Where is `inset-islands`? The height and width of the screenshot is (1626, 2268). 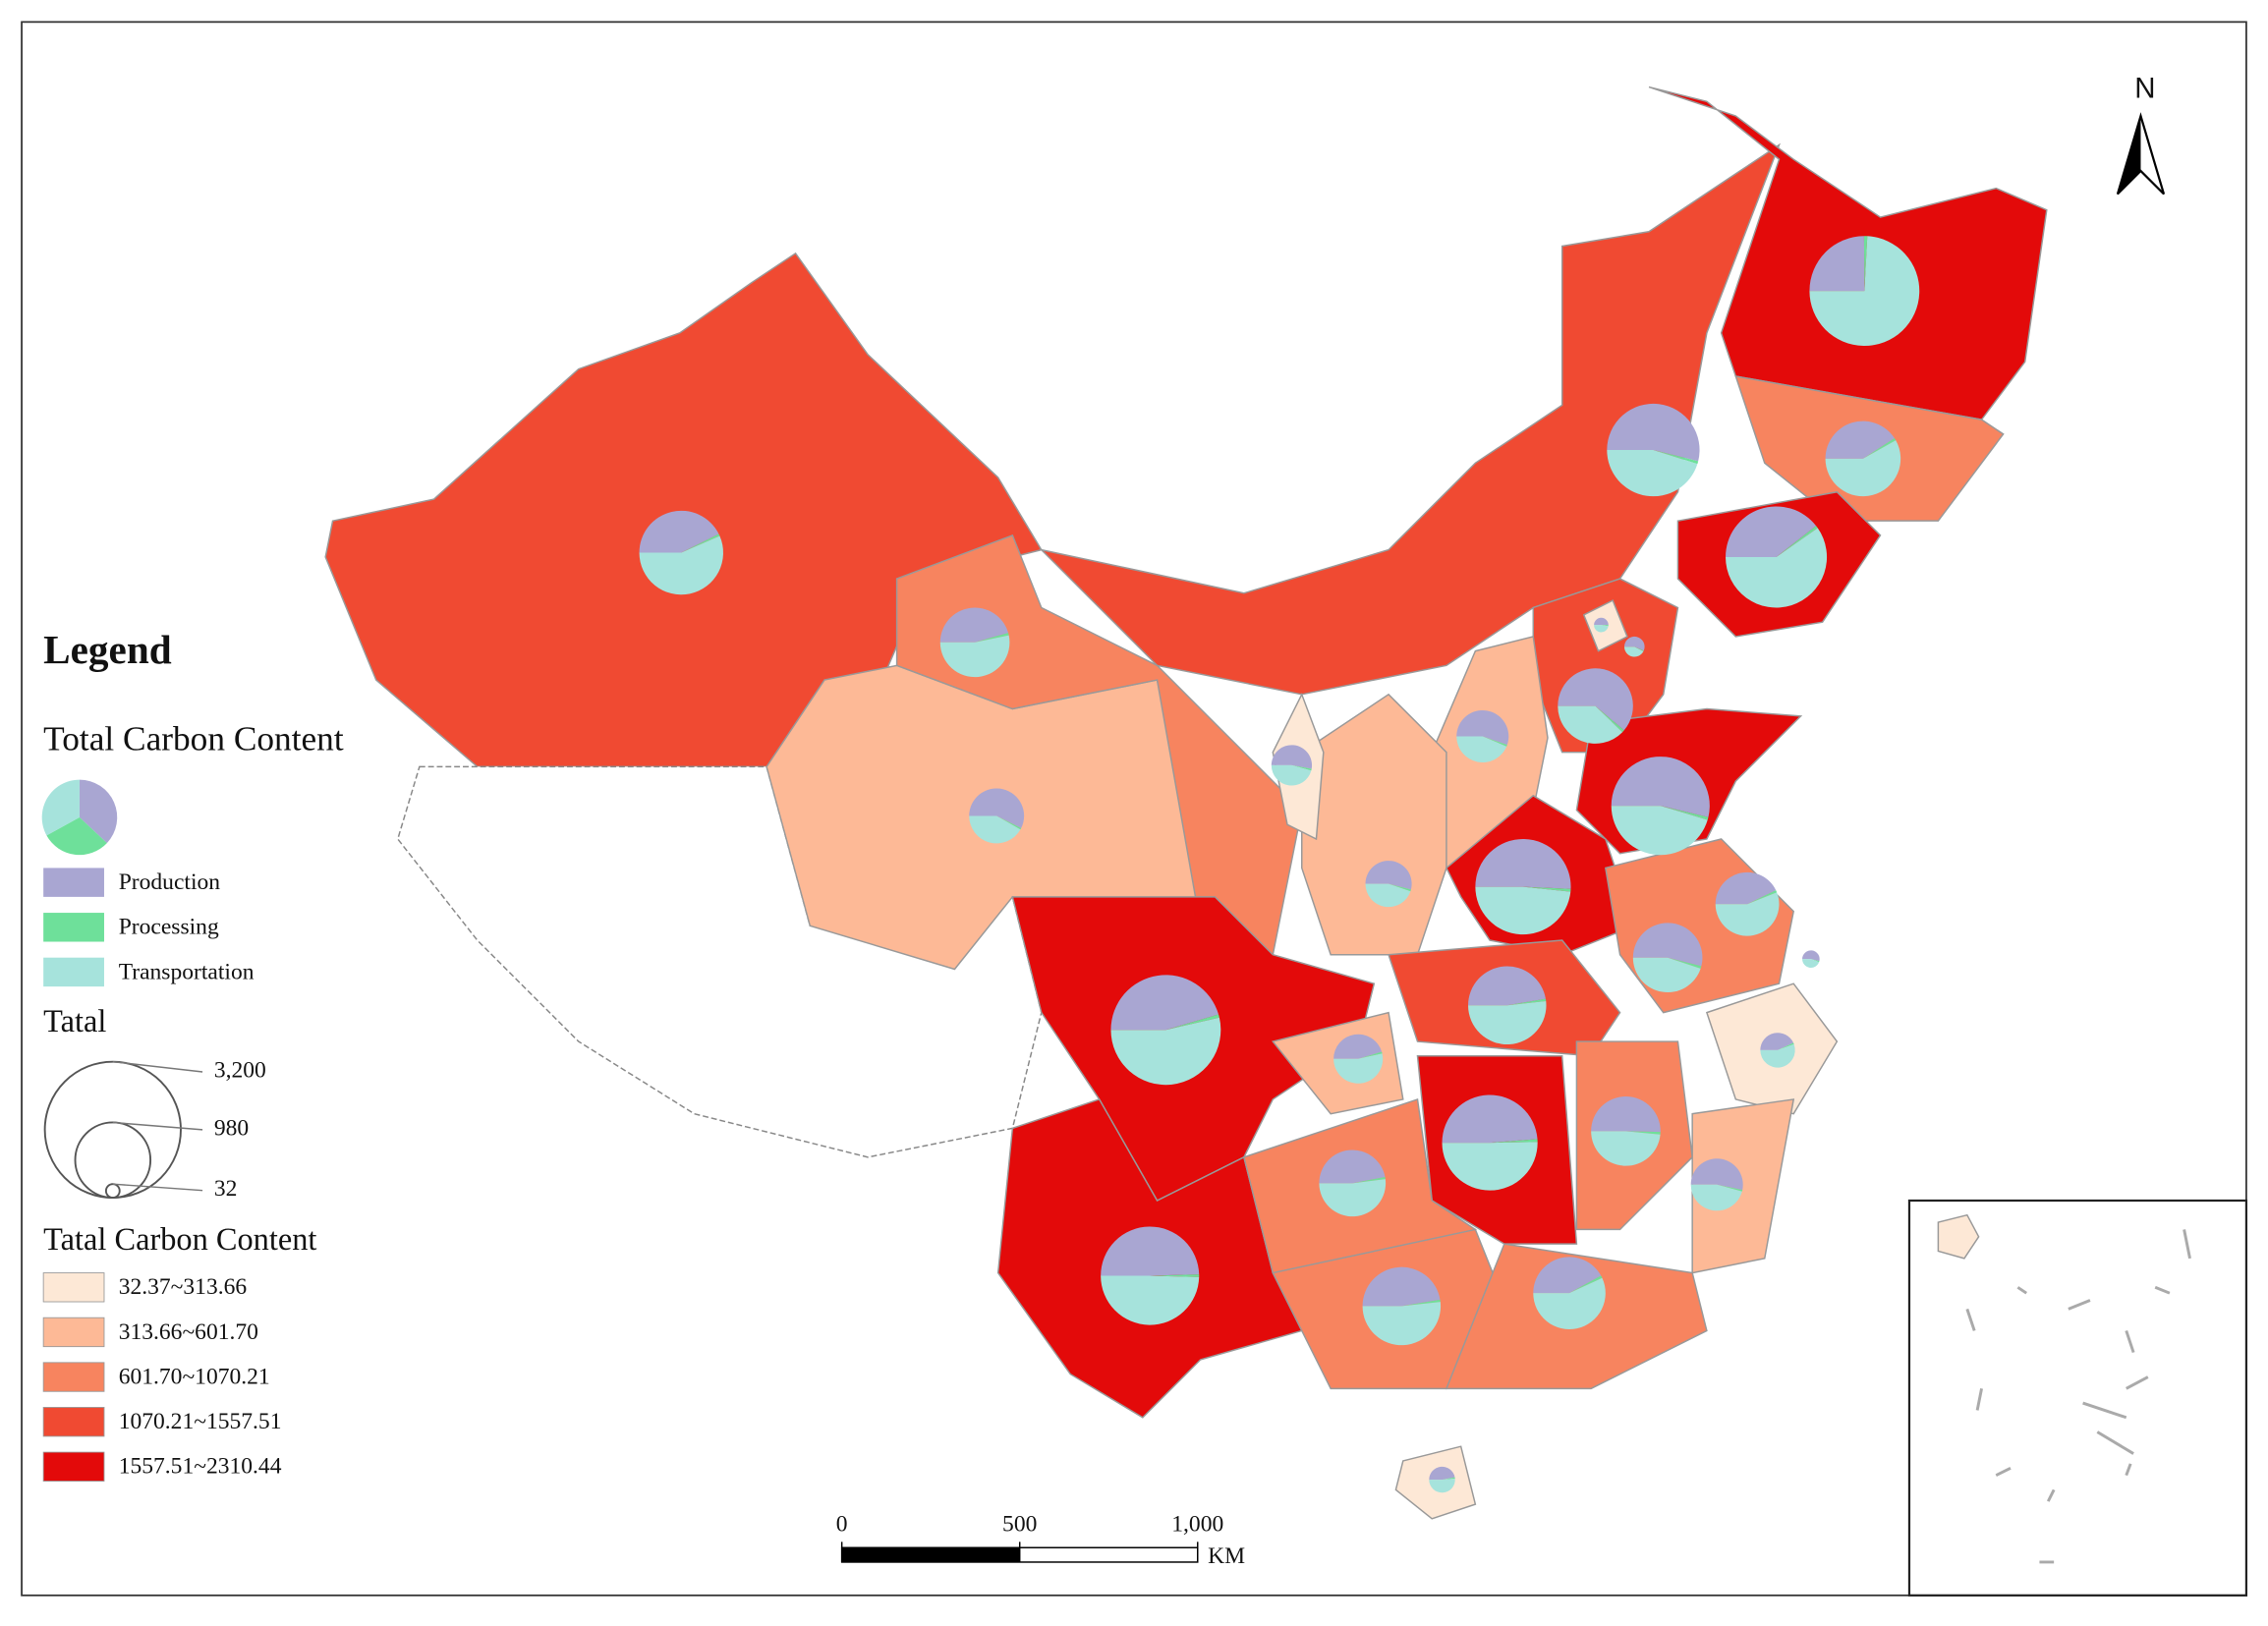
inset-islands is located at coordinates (2078, 1397).